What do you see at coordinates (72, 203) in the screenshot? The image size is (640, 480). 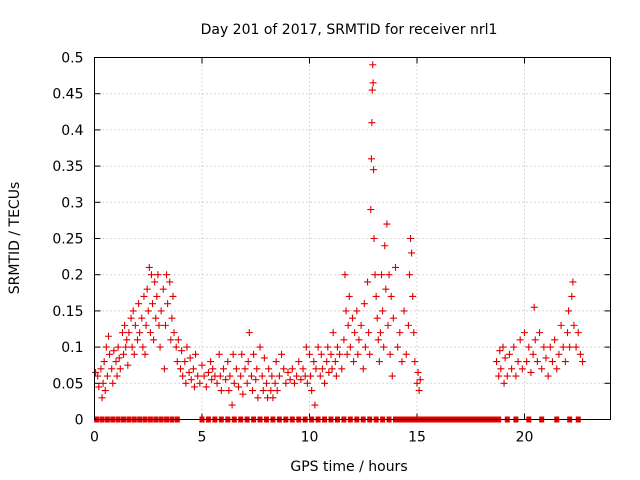 I see `y-tick-label: 0.3` at bounding box center [72, 203].